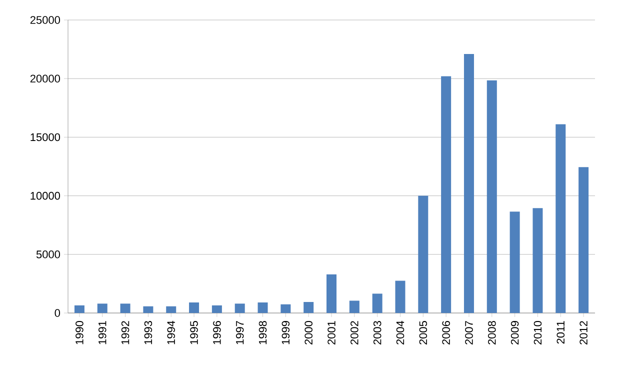 The height and width of the screenshot is (374, 617). I want to click on y-tick-label: 15000, so click(45, 137).